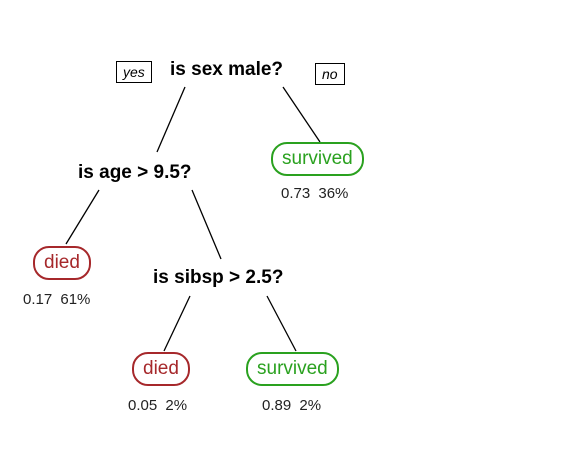 This screenshot has width=564, height=465. Describe the element at coordinates (75, 299) in the screenshot. I see `leaf-pct: 61%` at that location.